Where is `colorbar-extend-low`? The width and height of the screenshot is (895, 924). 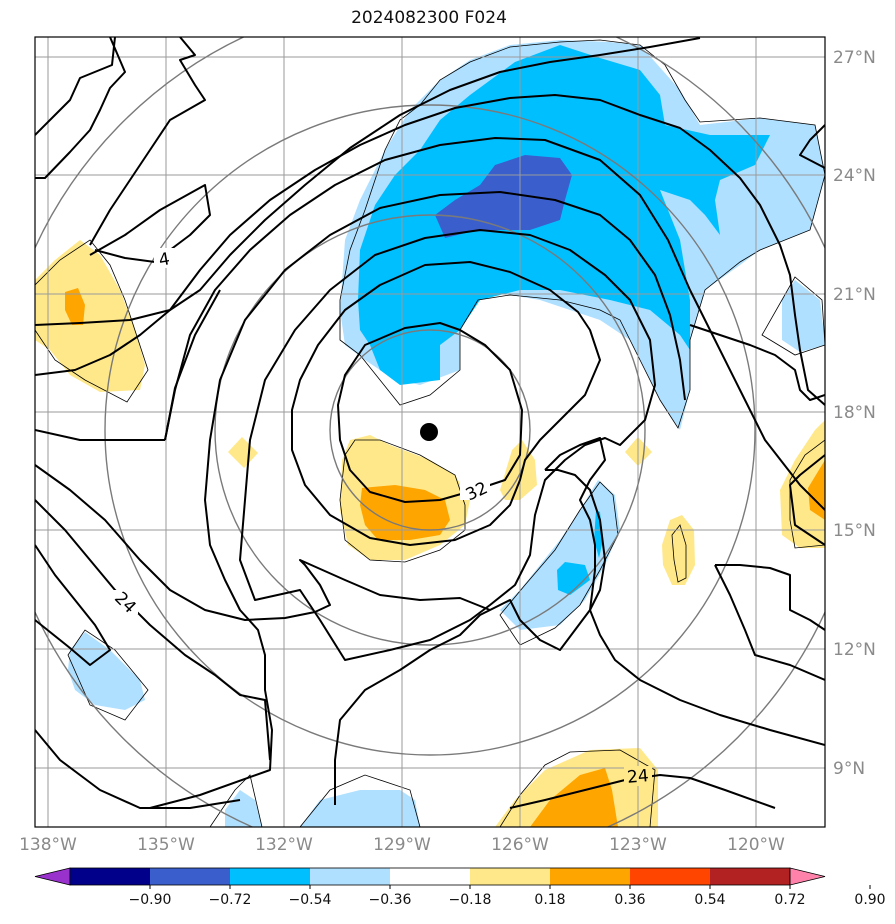 colorbar-extend-low is located at coordinates (52, 876).